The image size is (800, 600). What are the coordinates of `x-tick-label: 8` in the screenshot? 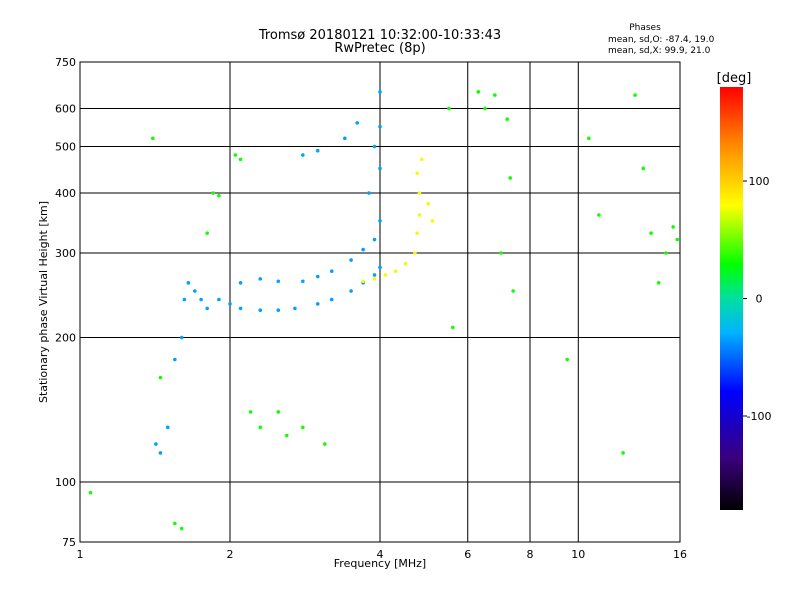 It's located at (530, 554).